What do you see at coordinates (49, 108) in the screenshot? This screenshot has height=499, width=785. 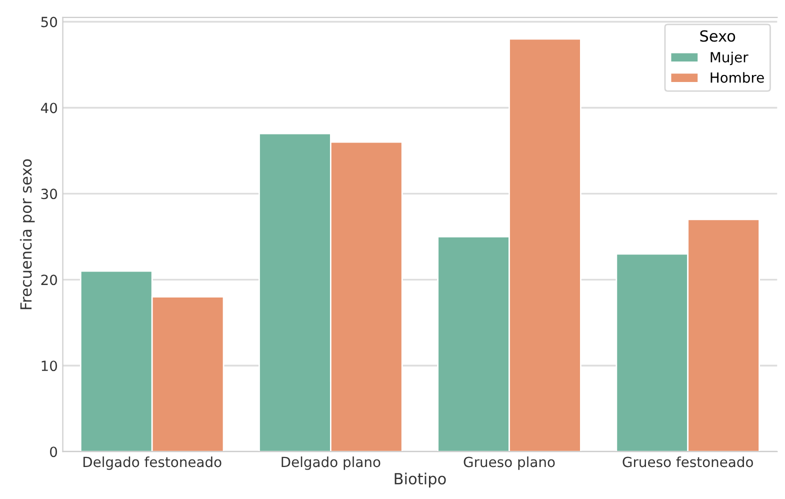 I see `y-tick-label: 40` at bounding box center [49, 108].